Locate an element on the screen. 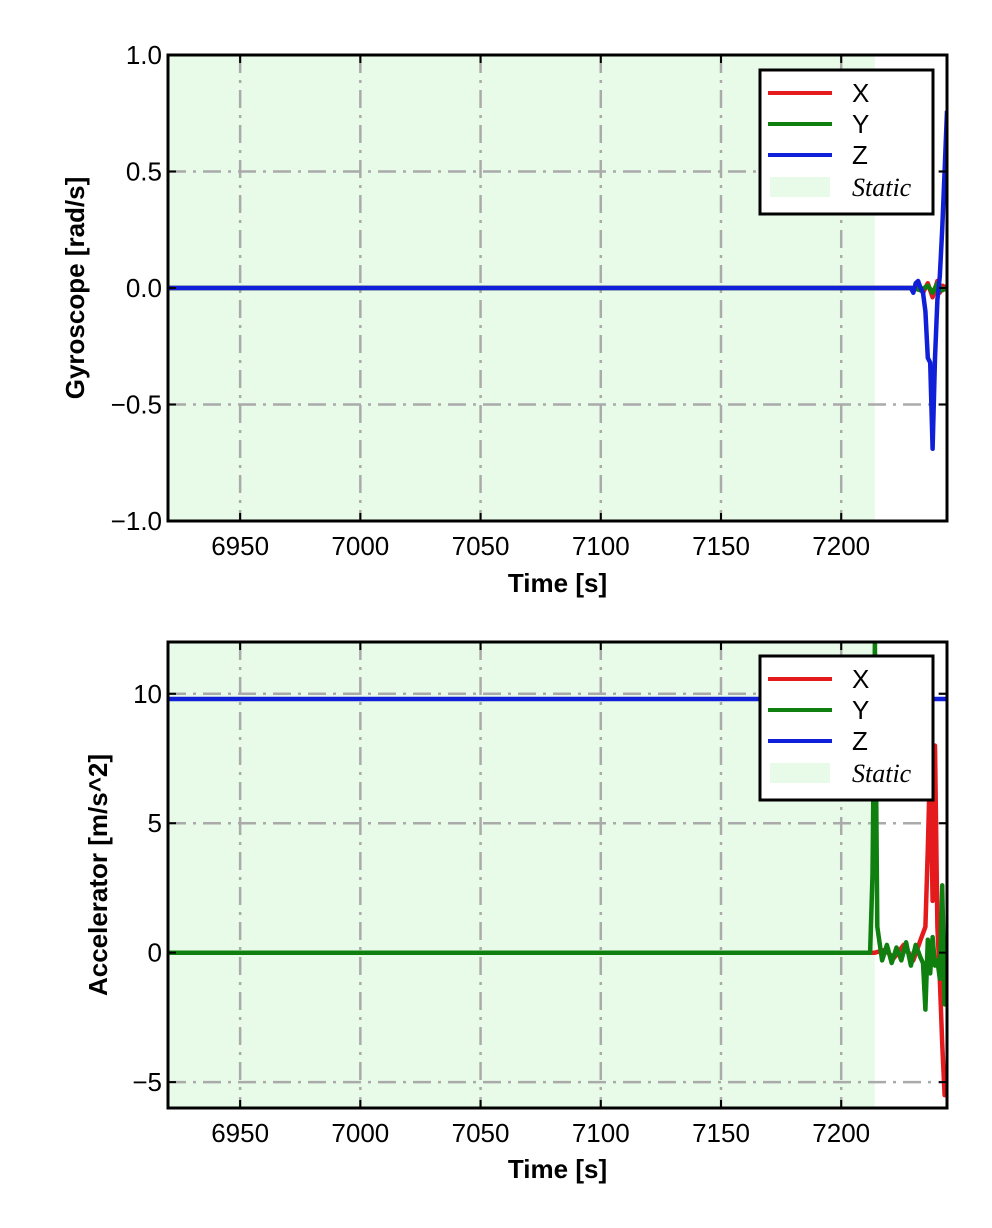  y-tick-label: 5 is located at coordinates (155, 823).